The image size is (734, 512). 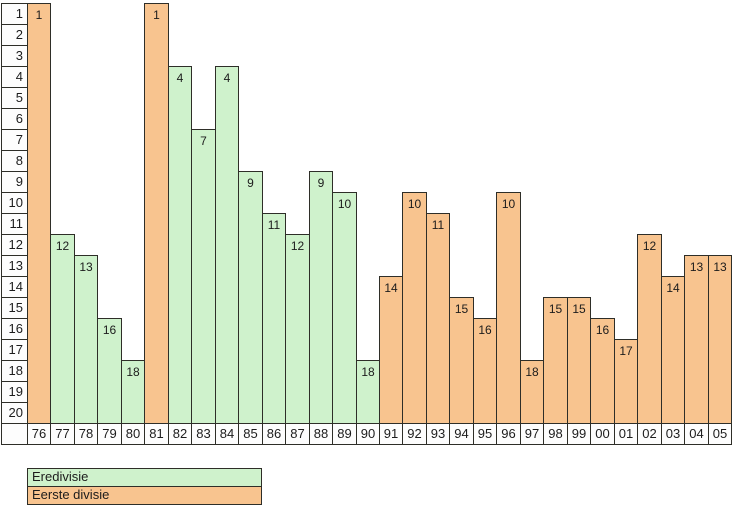 I want to click on bar-value-label: 10, so click(x=344, y=204).